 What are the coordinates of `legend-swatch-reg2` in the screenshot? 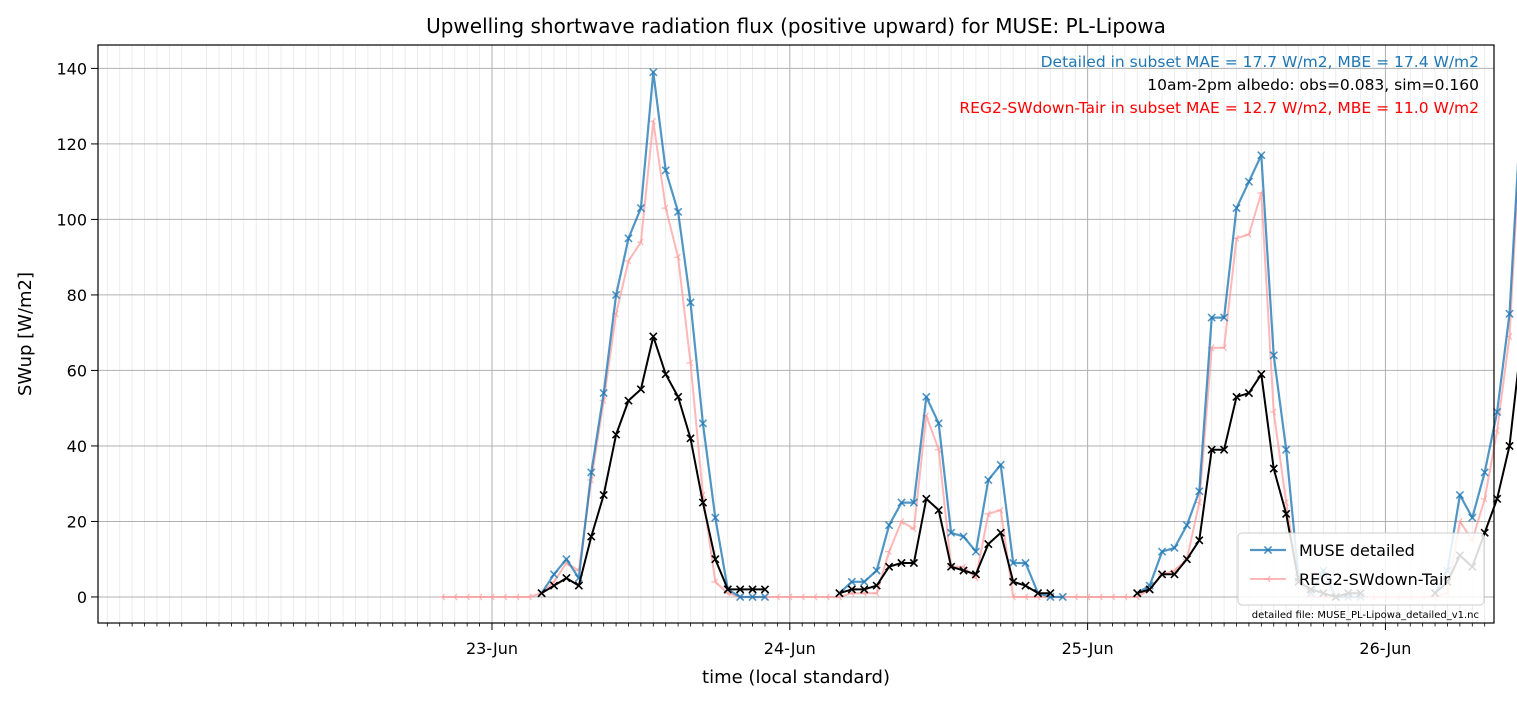 It's located at (1268, 579).